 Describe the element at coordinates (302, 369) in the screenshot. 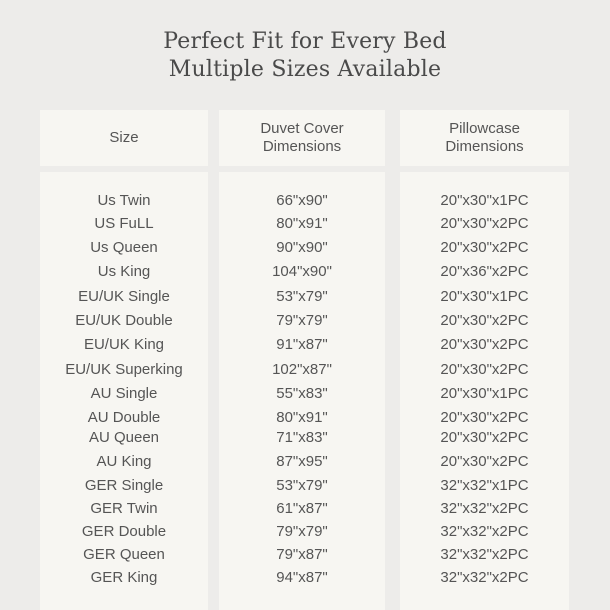

I see `table-cell-duvet: 102"x87"` at that location.